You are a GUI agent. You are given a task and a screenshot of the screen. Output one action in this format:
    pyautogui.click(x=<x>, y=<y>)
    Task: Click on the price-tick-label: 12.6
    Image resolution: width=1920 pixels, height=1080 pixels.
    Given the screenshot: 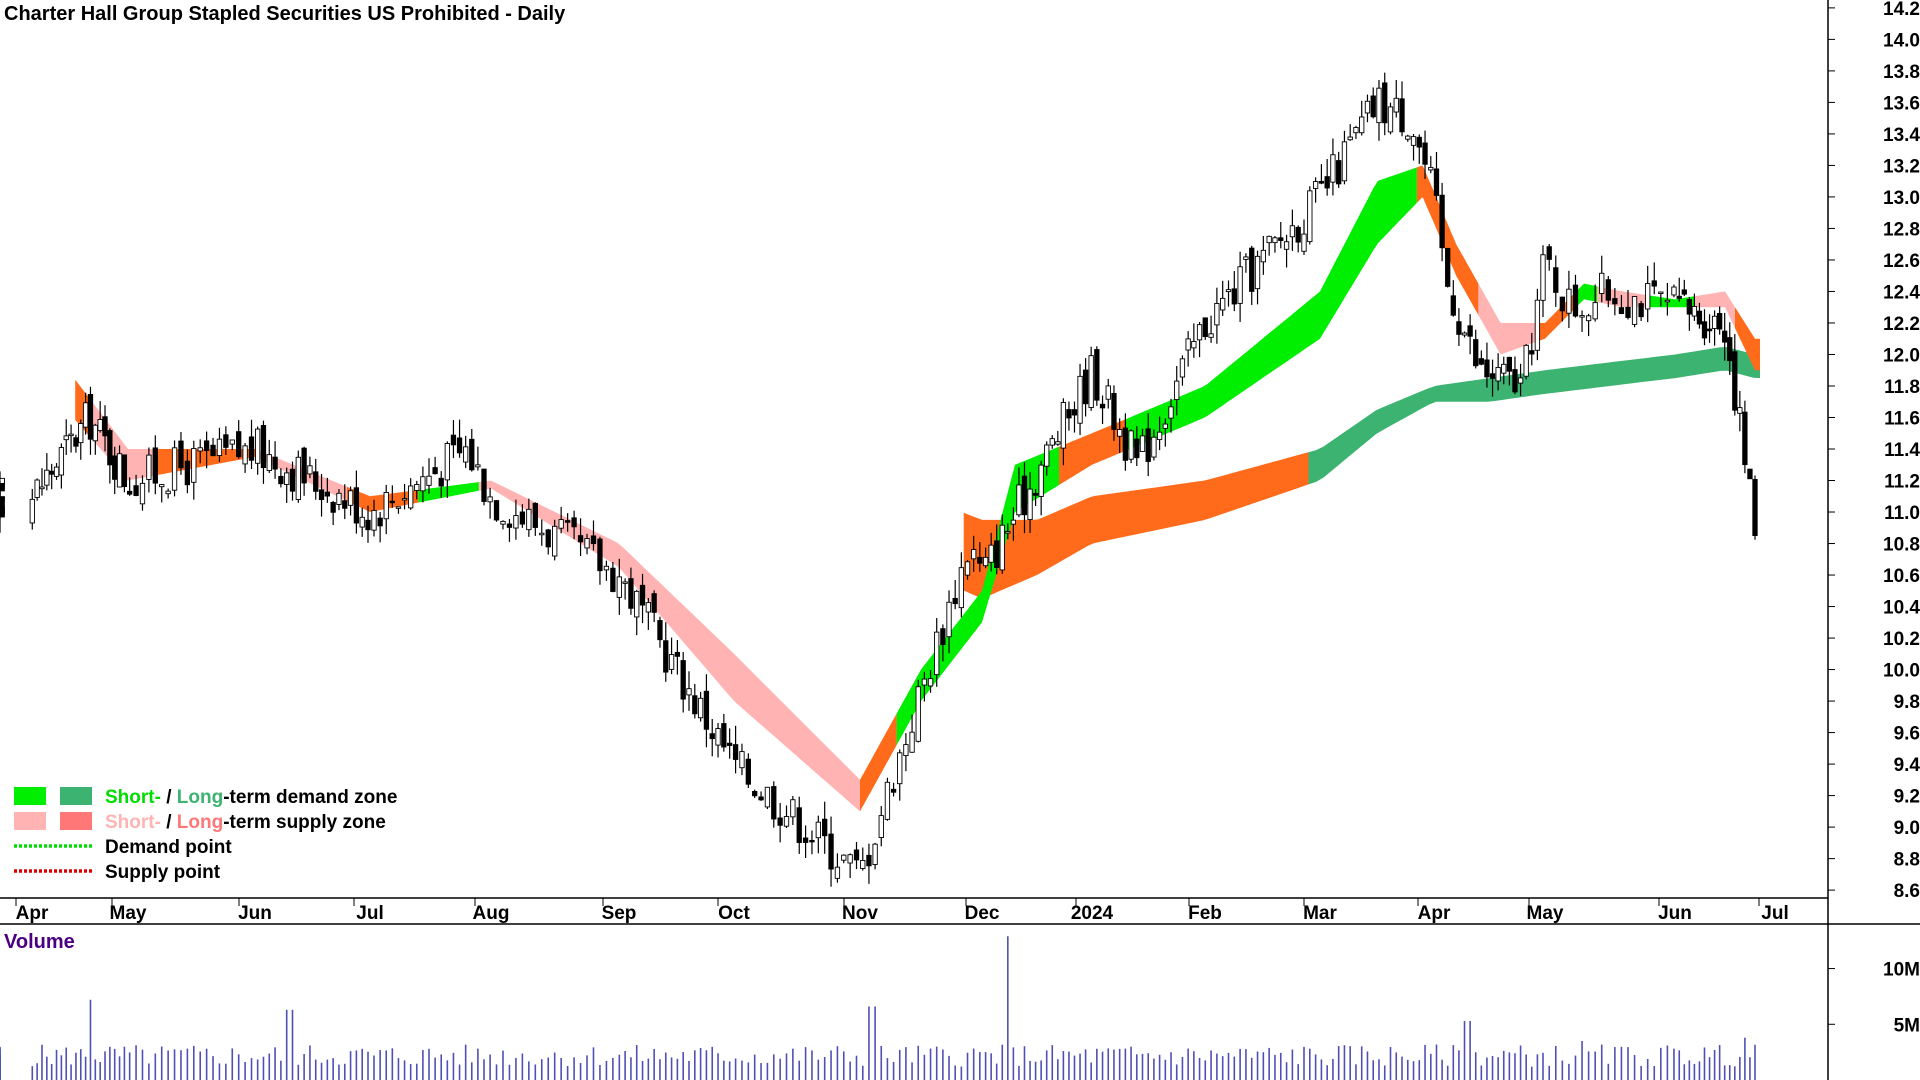 What is the action you would take?
    pyautogui.click(x=1901, y=261)
    